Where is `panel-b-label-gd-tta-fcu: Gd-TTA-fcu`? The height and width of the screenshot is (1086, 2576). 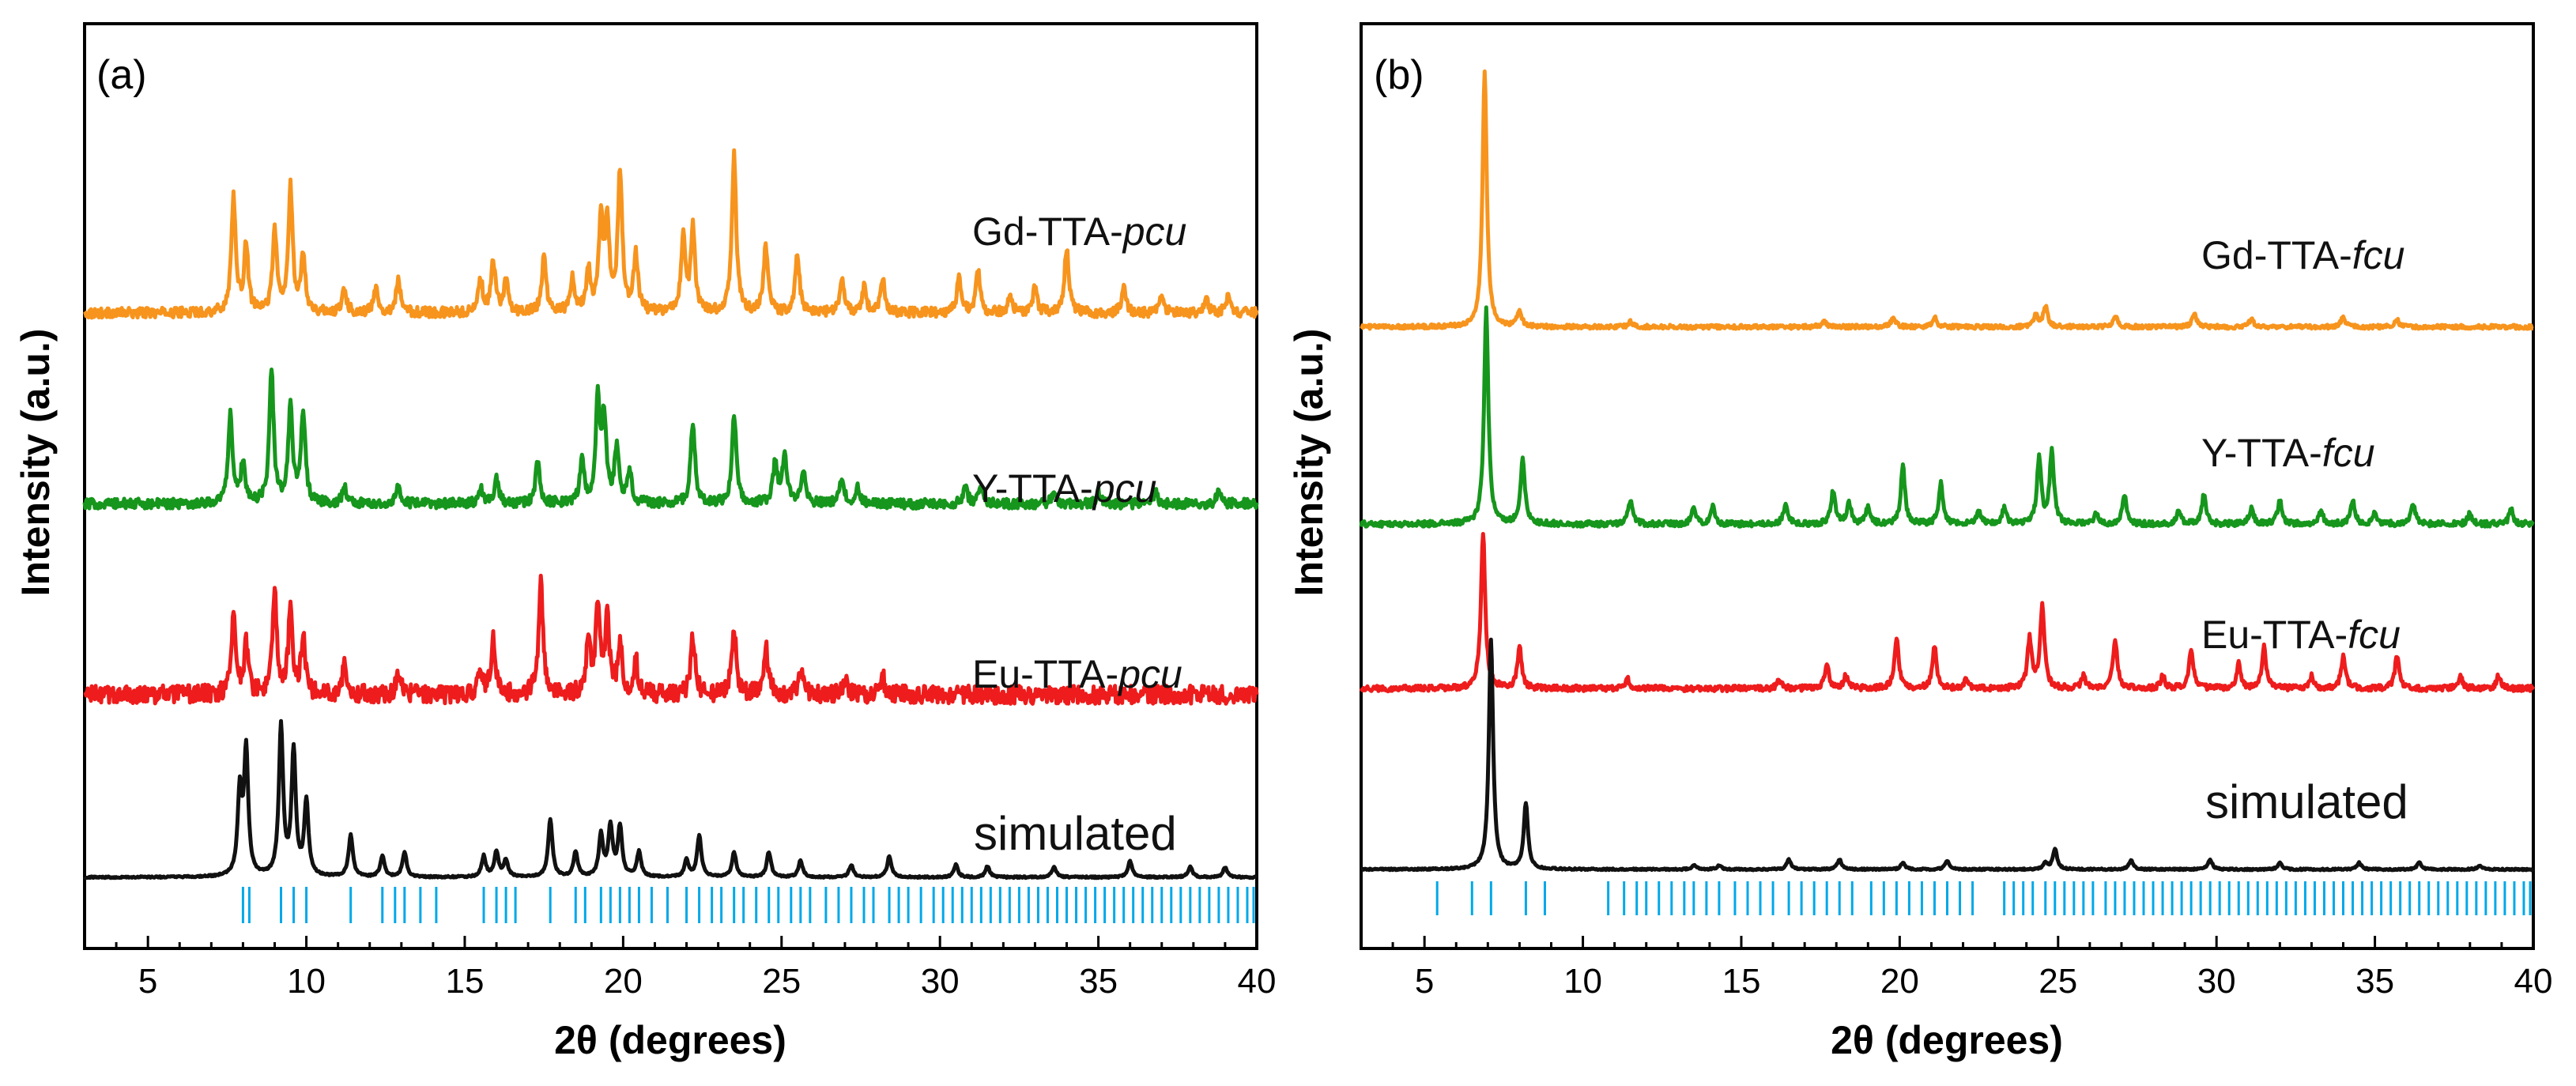
panel-b-label-gd-tta-fcu: Gd-TTA-fcu is located at coordinates (2302, 255).